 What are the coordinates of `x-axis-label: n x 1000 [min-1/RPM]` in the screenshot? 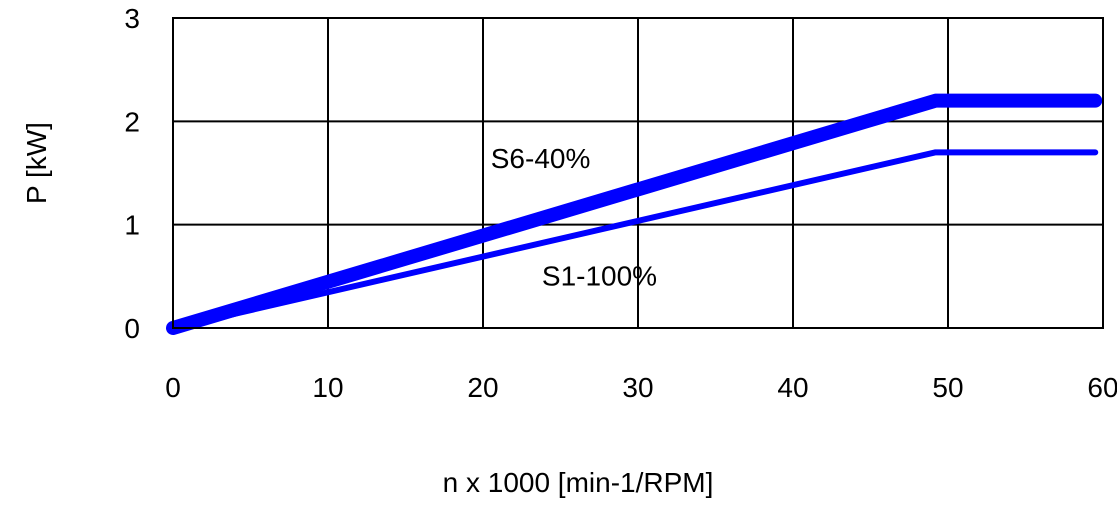 It's located at (578, 482).